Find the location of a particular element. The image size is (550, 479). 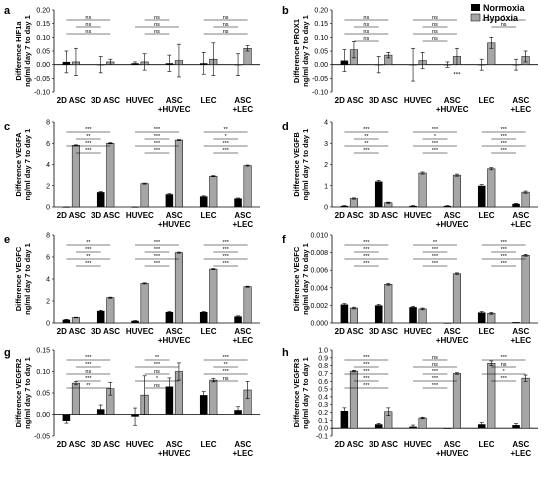

y-tick-label: 0.0 is located at coordinates (323, 429).